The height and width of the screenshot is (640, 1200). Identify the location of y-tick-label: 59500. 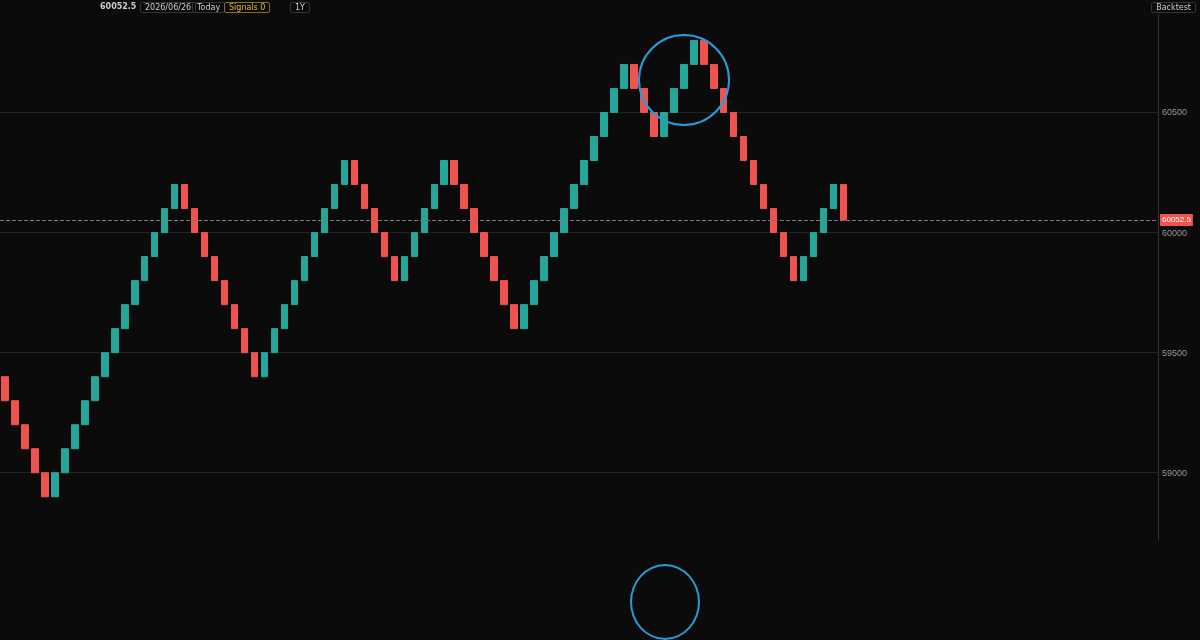
(1175, 352).